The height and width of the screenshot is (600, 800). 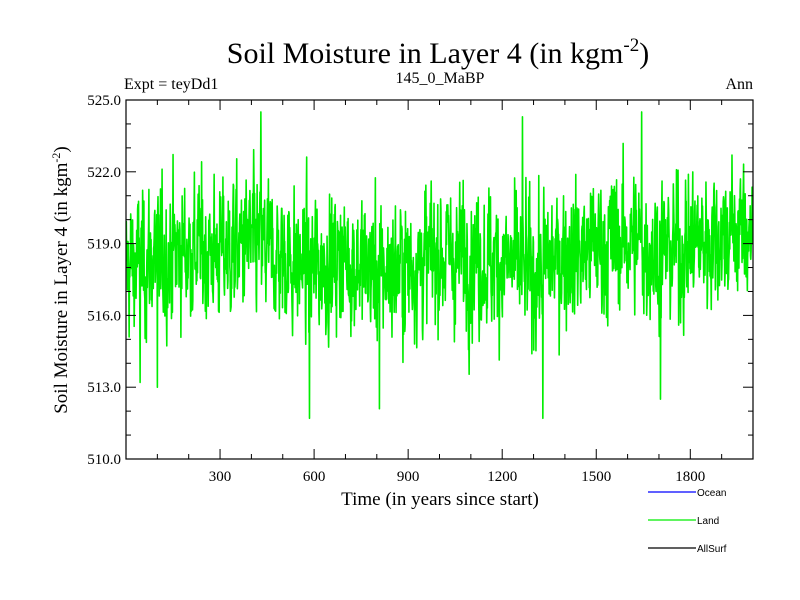 I want to click on y-tick-label: 510.0, so click(x=104, y=460).